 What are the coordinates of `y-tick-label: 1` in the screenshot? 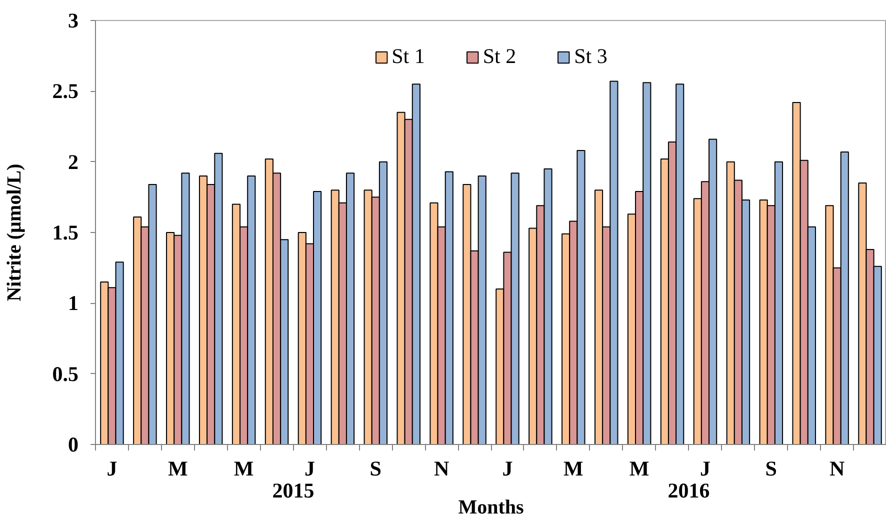 It's located at (73, 303).